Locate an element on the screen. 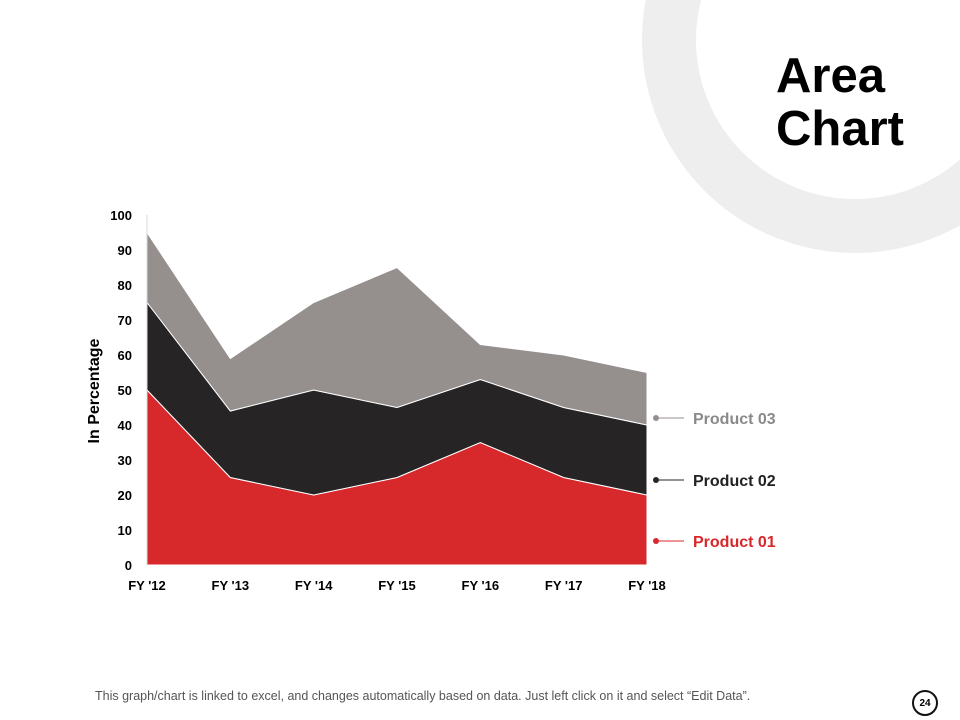 Image resolution: width=960 pixels, height=720 pixels. slide-title-line2: Chart is located at coordinates (840, 129).